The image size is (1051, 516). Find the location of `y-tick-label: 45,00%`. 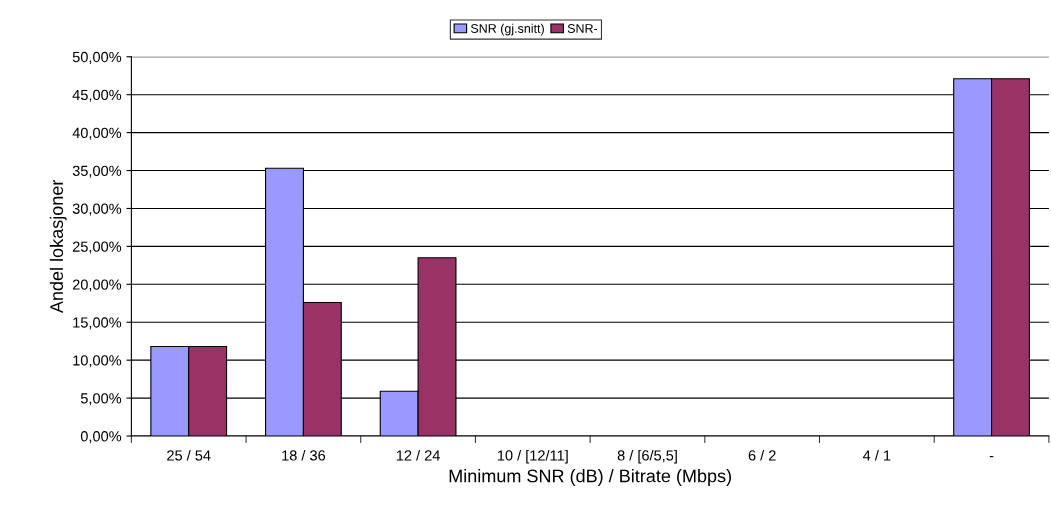

y-tick-label: 45,00% is located at coordinates (97, 95).